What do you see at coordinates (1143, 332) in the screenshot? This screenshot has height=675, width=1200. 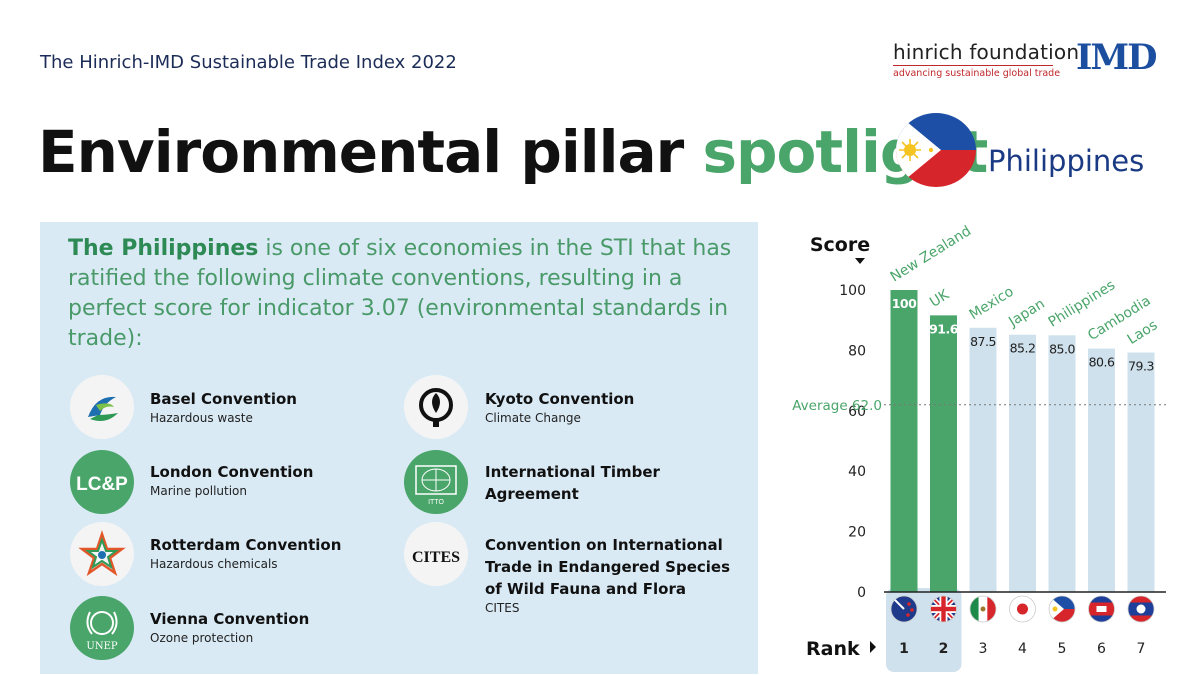 I see `category-label: Laos` at bounding box center [1143, 332].